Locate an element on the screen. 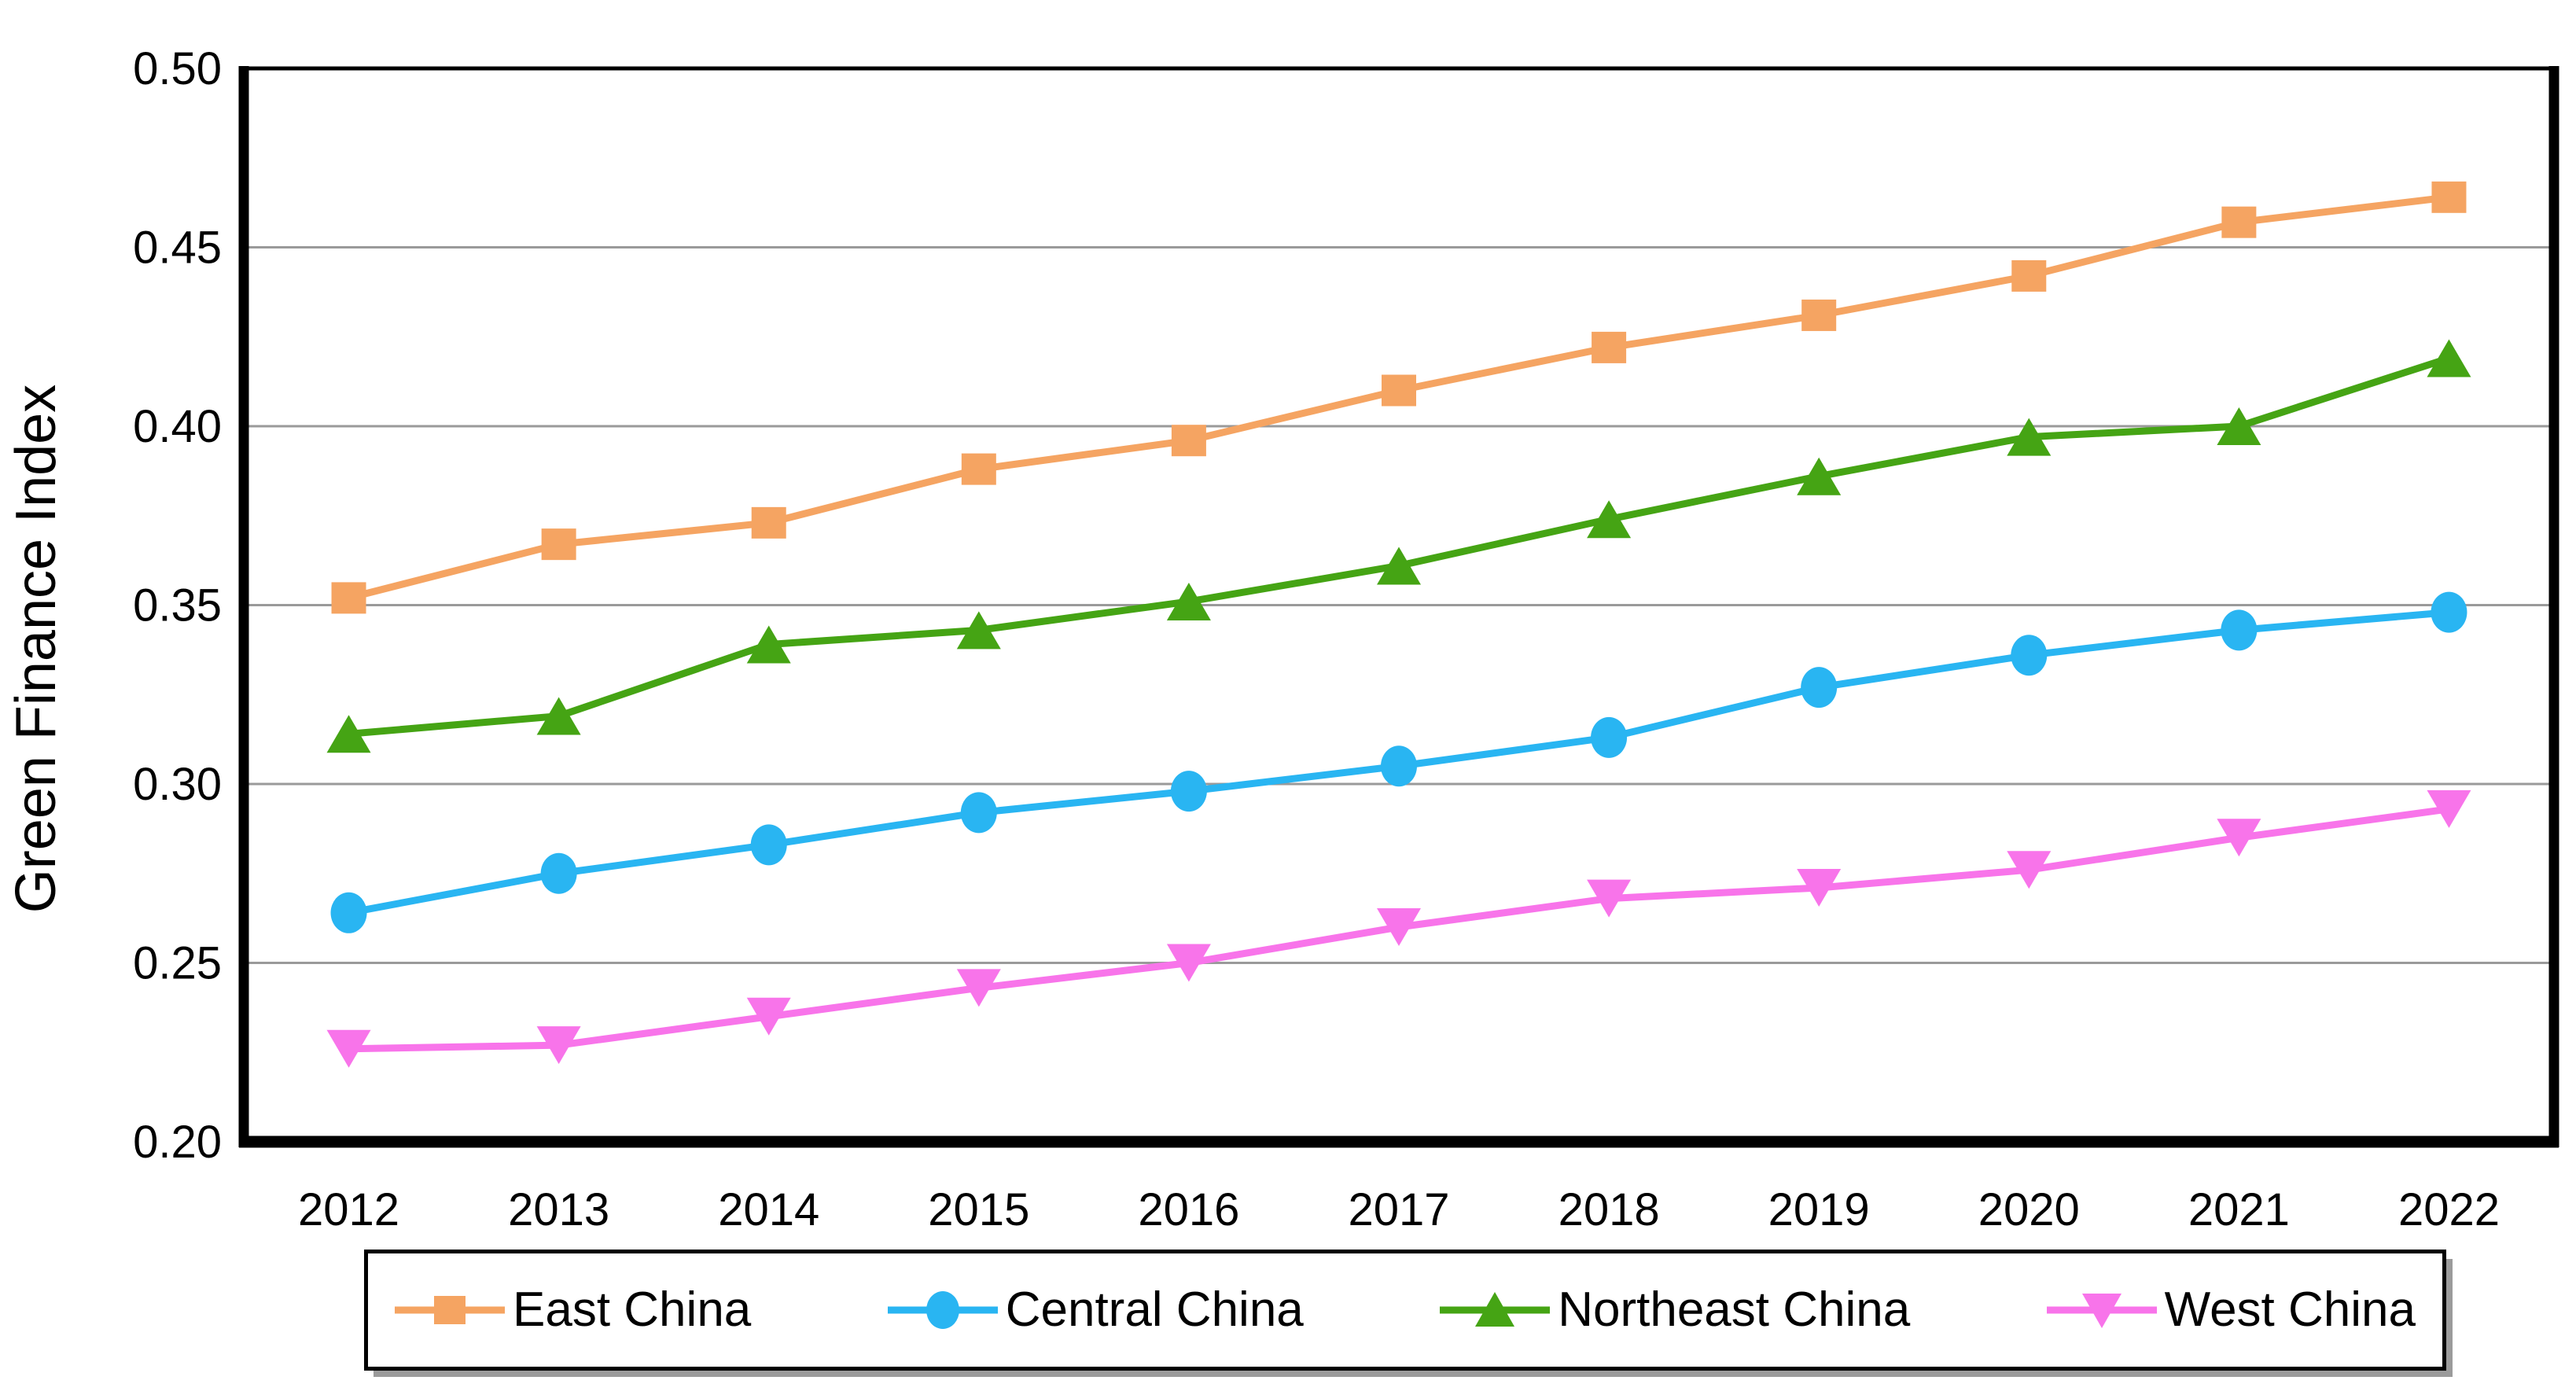  y-tick-label: 0.35 is located at coordinates (177, 605).